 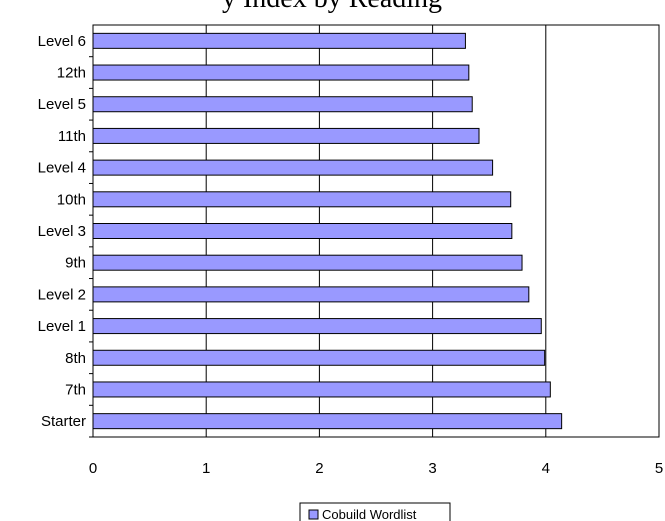 What do you see at coordinates (206, 468) in the screenshot?
I see `x-tick-label: 1` at bounding box center [206, 468].